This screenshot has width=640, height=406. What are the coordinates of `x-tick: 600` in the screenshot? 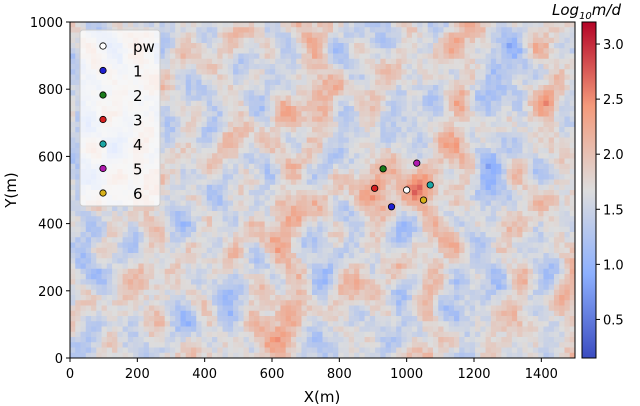 It's located at (272, 370).